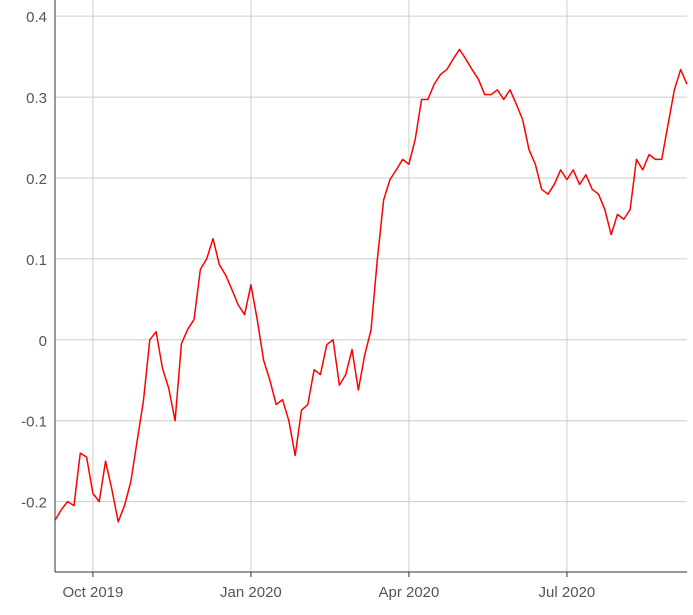 The height and width of the screenshot is (615, 693). Describe the element at coordinates (567, 592) in the screenshot. I see `x-tick-label: Jul 2020` at that location.